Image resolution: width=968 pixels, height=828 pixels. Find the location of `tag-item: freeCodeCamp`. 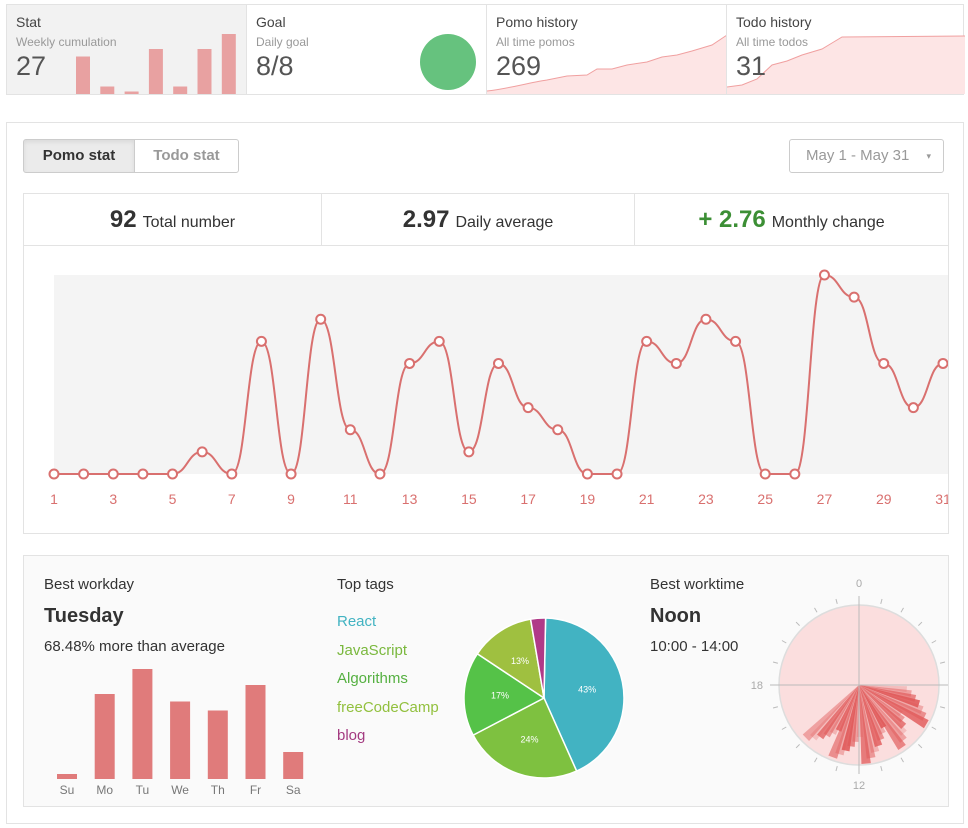

tag-item: freeCodeCamp is located at coordinates (388, 707).